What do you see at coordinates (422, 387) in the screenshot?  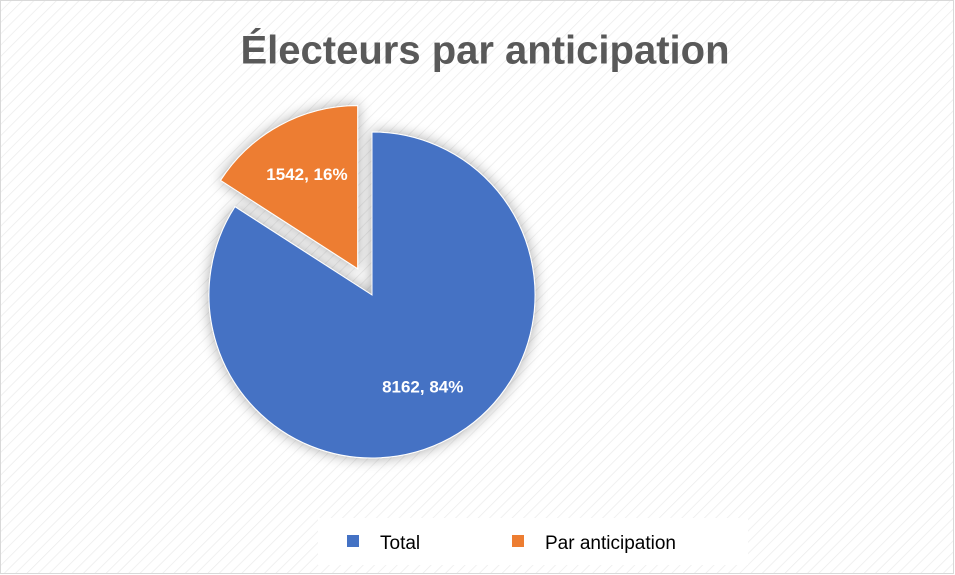 I see `data-label: 8162, 84%` at bounding box center [422, 387].